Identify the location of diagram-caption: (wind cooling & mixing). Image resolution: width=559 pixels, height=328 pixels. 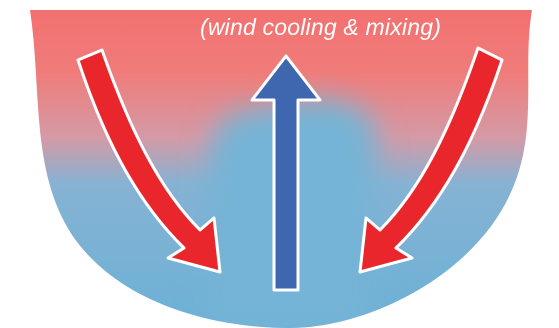
(321, 27).